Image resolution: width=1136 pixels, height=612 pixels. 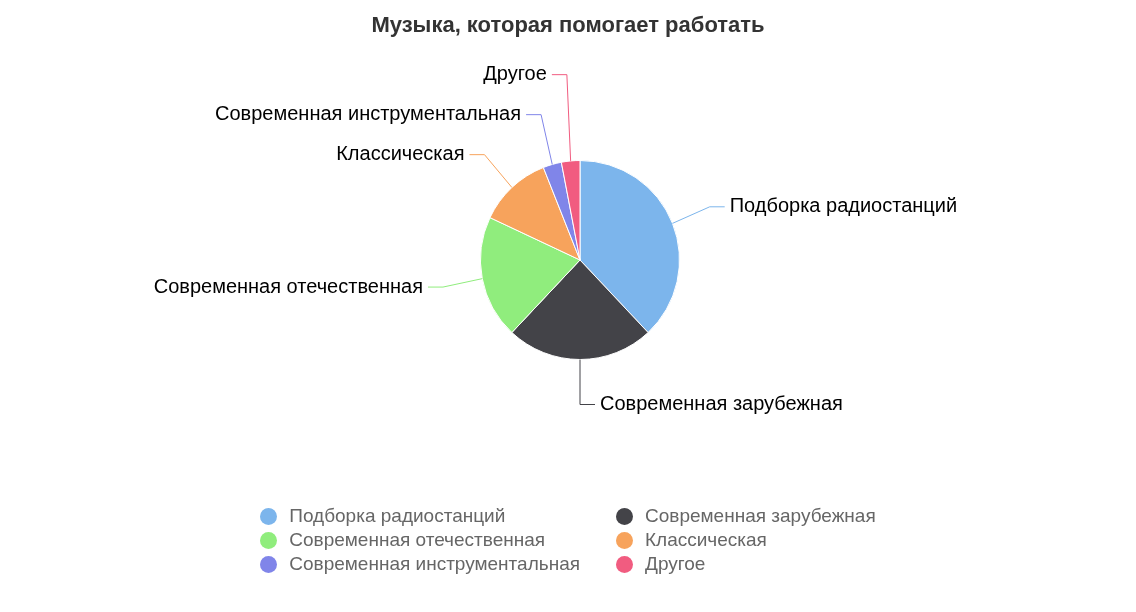 I want to click on legend-label: Подборка радиостанций, so click(x=397, y=516).